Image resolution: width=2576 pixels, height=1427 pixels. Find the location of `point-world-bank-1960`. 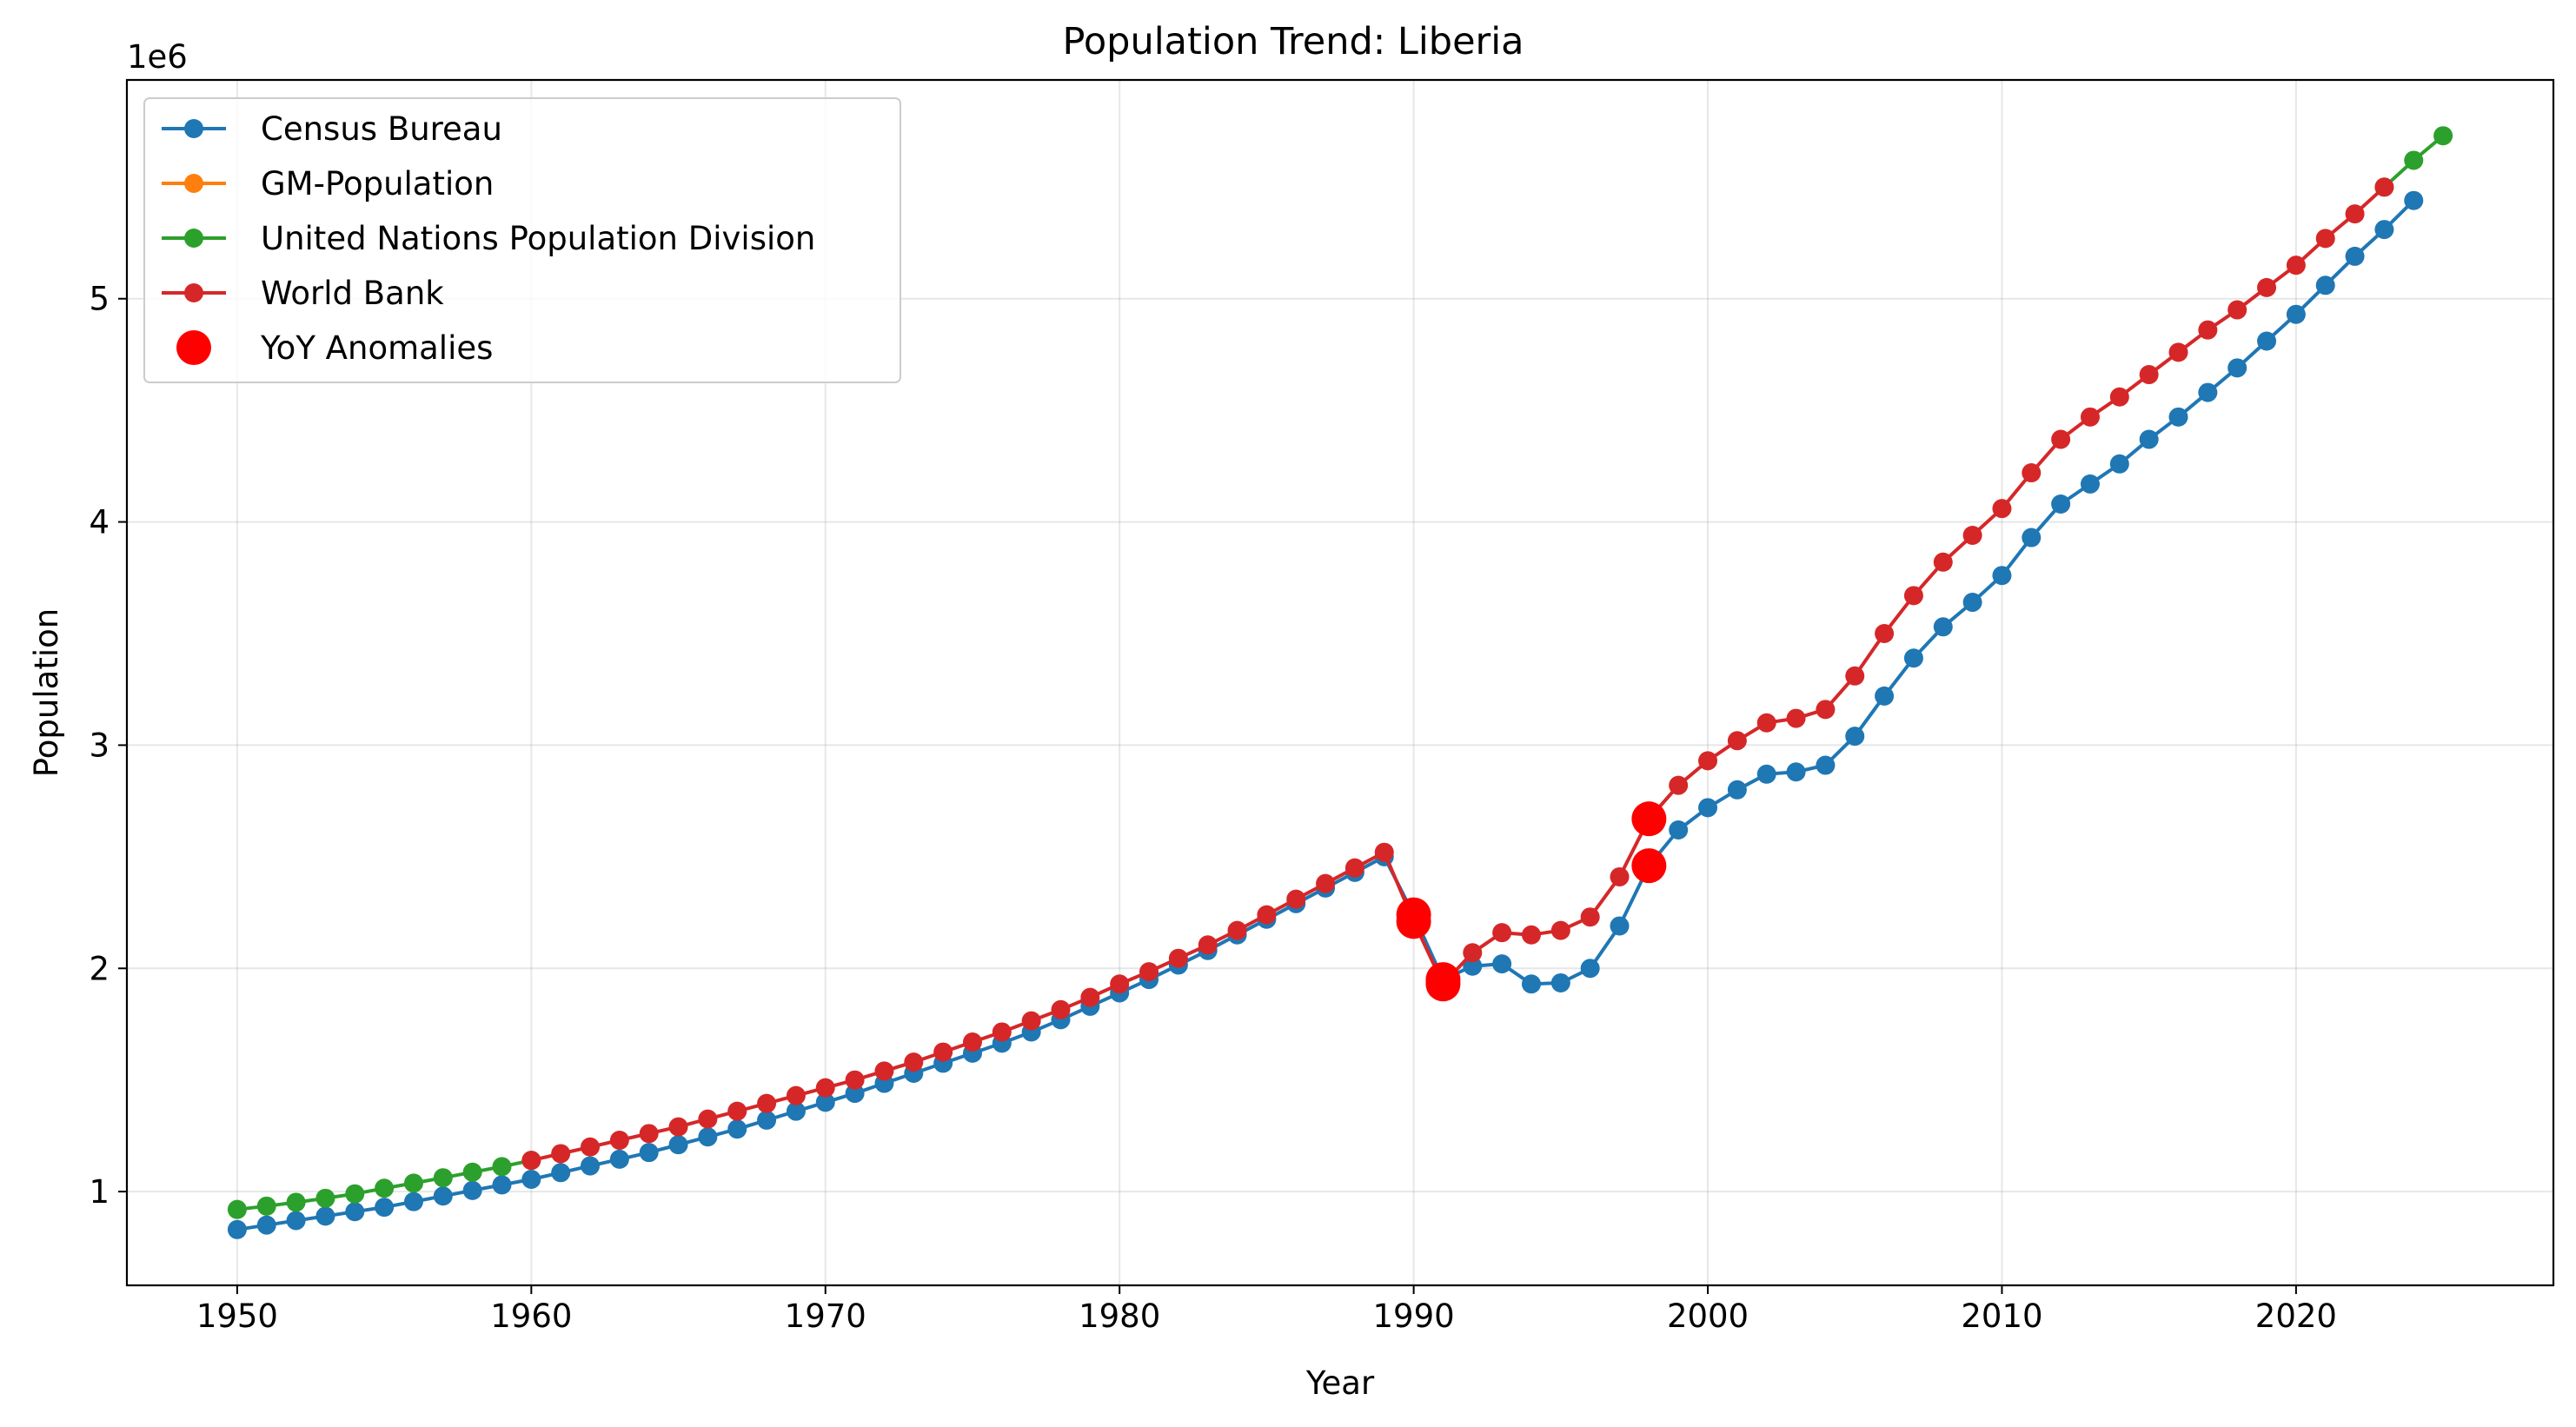

point-world-bank-1960 is located at coordinates (531, 1161).